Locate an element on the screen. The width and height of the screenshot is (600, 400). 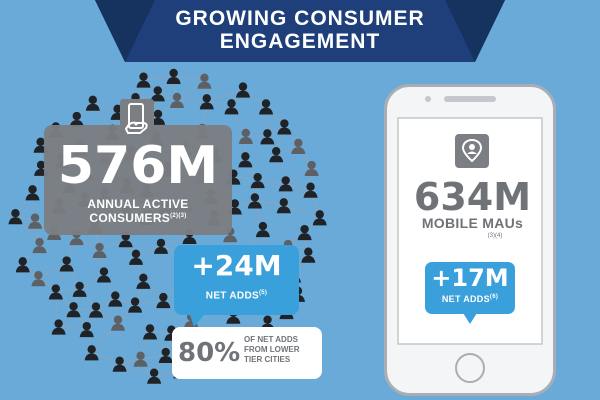
annual-active-consumers-card is located at coordinates (138, 180).